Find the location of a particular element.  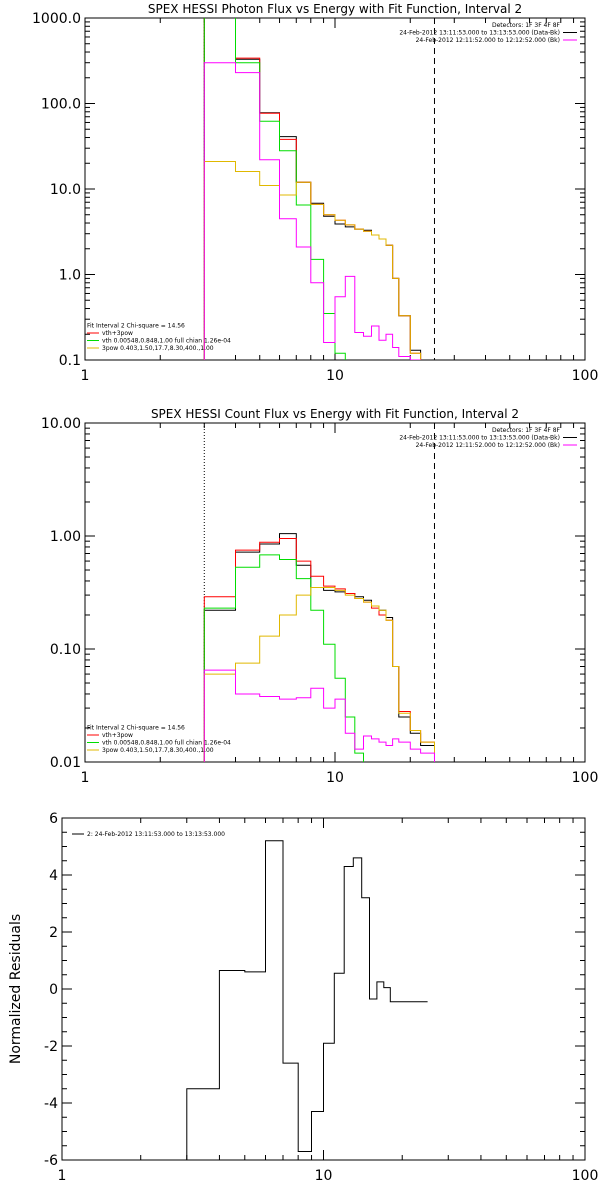

y-tick-label: -2 is located at coordinates (51, 1047).